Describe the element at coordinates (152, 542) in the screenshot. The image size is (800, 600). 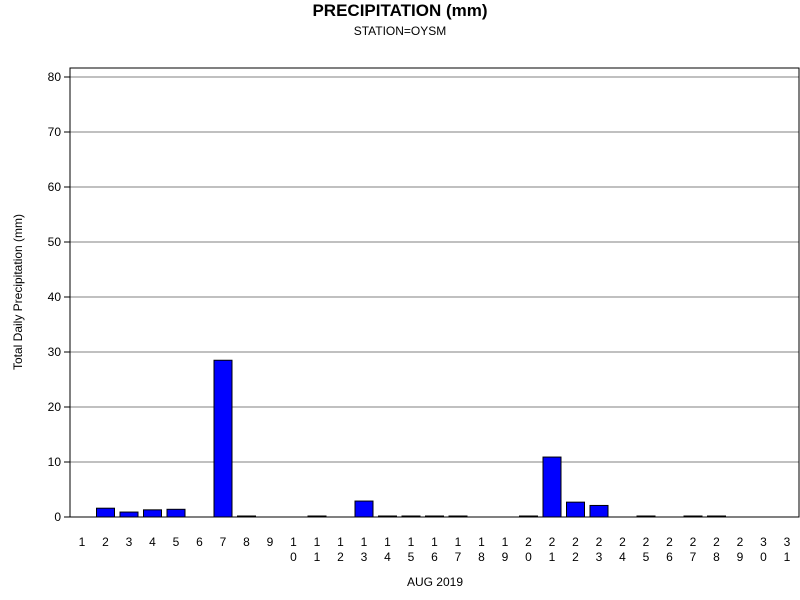
I see `x-tick-label: 4` at that location.